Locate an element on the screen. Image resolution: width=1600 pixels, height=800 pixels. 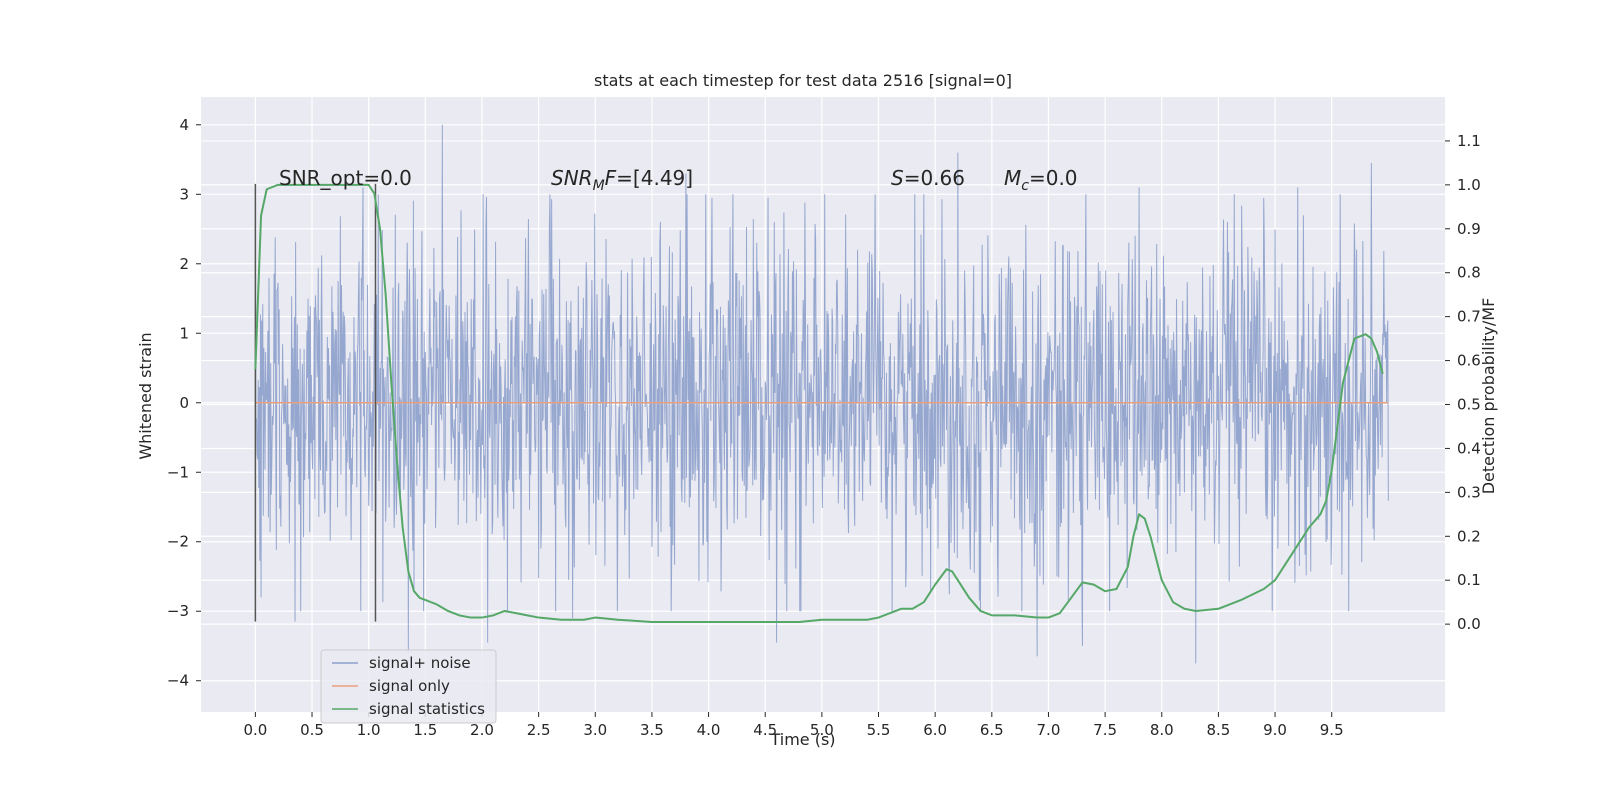
y-right-tick-label: 0.5 is located at coordinates (1469, 405).